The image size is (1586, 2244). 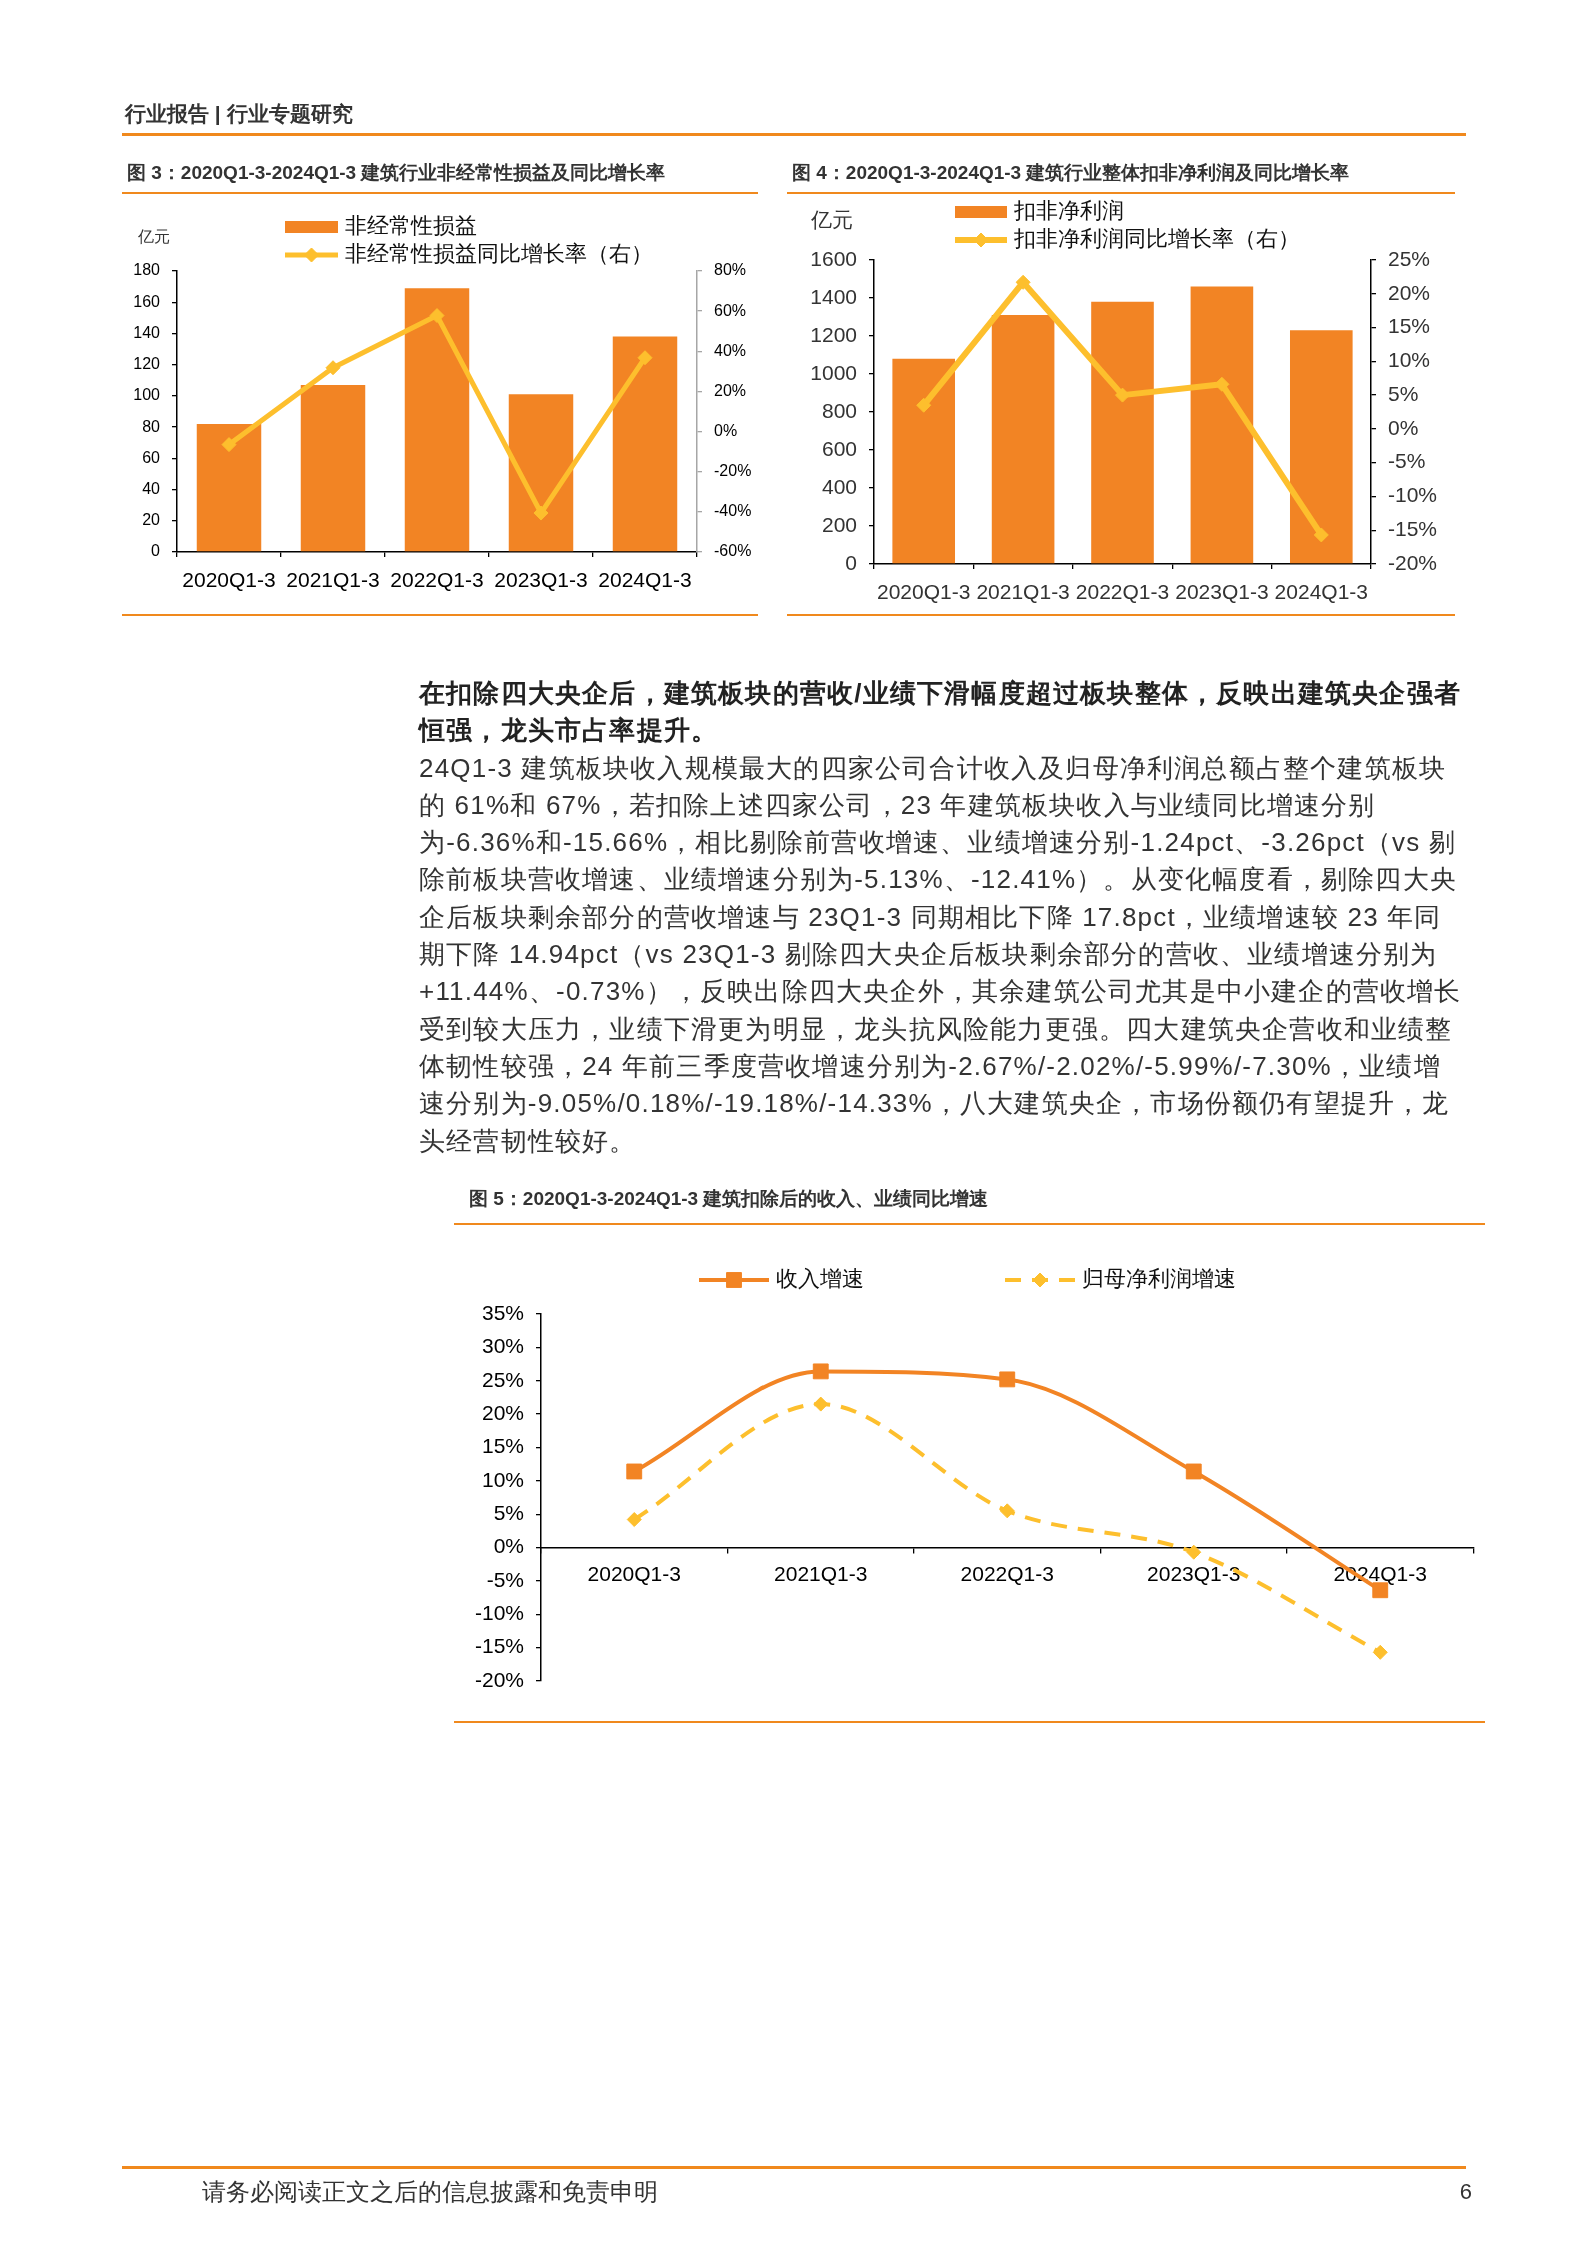 I want to click on text: 24Q1-3 建筑板块收入规模最大的四家公司合计收入及归母净利润总额占整个建筑板块的 61%和 67%，若扣除上述四家公司，23 年建筑板块收入与业绩同比增速分别为-6.36%和-15.66%，相比剔除前营收增速、业绩增速分别-1.24pct、-3.26pct（vs 剔除前板块营收增速、业绩增速分别为-5.13%、-12.41%）。从变化幅度看，剔除四大央企后板块剩余部分的营收增速与 23Q1-3 同期相比下降 17.8pct，业绩增速较 23 年同期下降 14.94pct（vs 23Q1-3 剔除四大央企后板块剩余部分的营收、业绩增速分别为+11.44%、-0.73%），反映出除四大央企外，其余建筑公司尤其是中小建企的营收增长受到较大压力，业绩下滑更为明显，龙头抗风险能力更强。四大建筑央企营收和业绩整体韧性较强，24 年前三季度营收增速分别为-2.67%/-2.02%/-5.99%/-7.30%，业绩增速分别为-9.05%/0.18%/-19.18%/-14.33%，八大建筑央企，市场份额仍有望提升，龙头经营韧性较好。, so click(x=940, y=954).